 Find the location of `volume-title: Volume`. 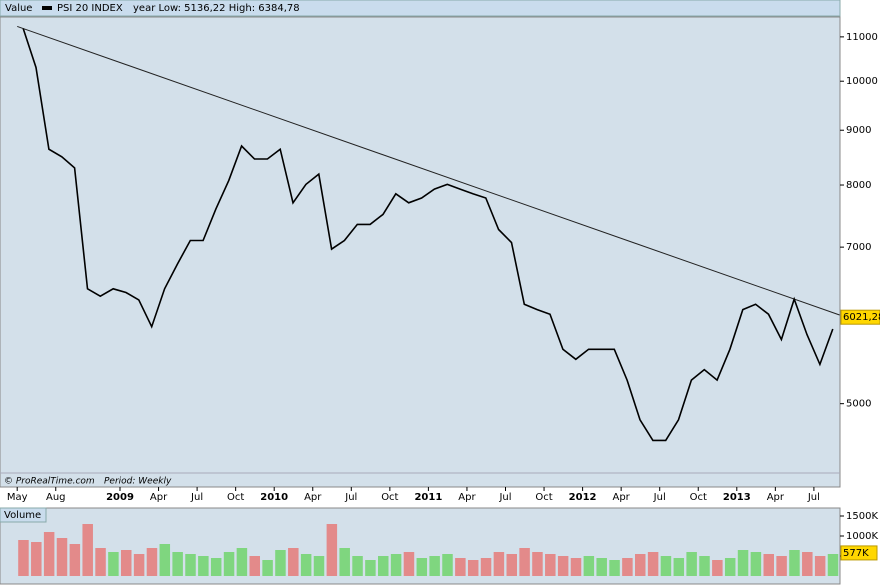

volume-title: Volume is located at coordinates (22, 515).